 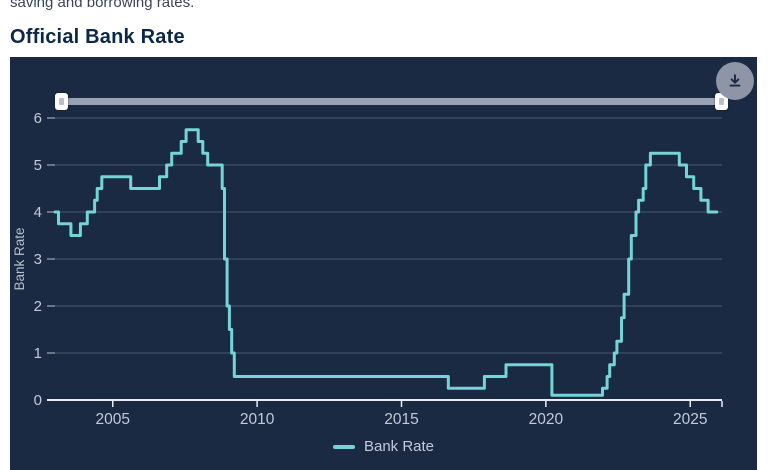 I want to click on legend-line-swatch, so click(x=343, y=446).